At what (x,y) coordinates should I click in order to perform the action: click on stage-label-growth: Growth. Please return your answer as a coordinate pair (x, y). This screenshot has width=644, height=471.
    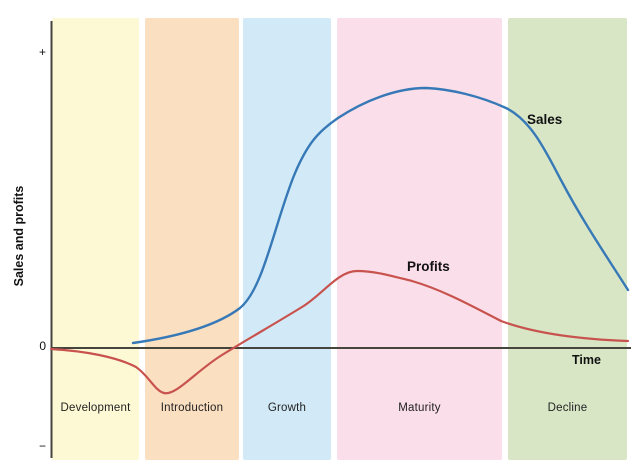
    Looking at the image, I should click on (287, 408).